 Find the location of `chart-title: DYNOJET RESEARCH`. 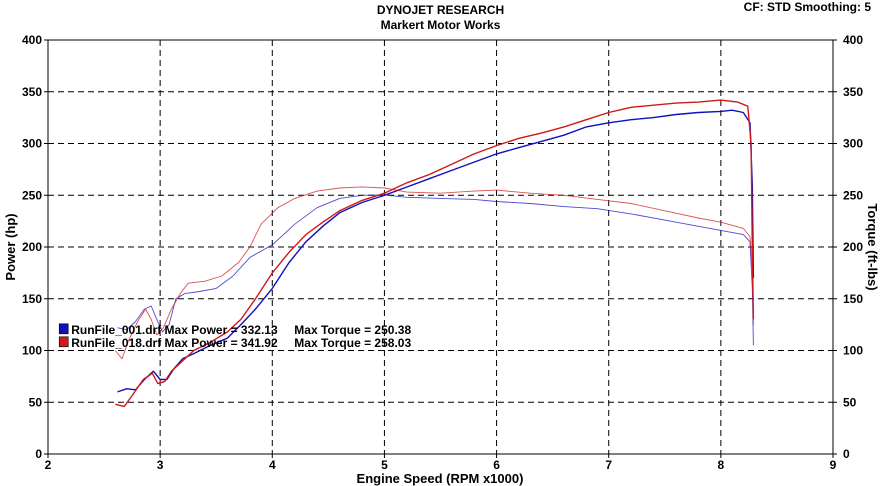

chart-title: DYNOJET RESEARCH is located at coordinates (440, 10).